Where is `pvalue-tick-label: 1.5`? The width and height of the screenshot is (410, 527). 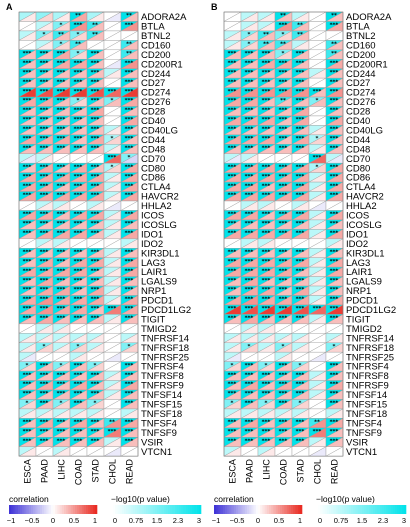 pvalue-tick-label: 1.5 is located at coordinates (157, 520).